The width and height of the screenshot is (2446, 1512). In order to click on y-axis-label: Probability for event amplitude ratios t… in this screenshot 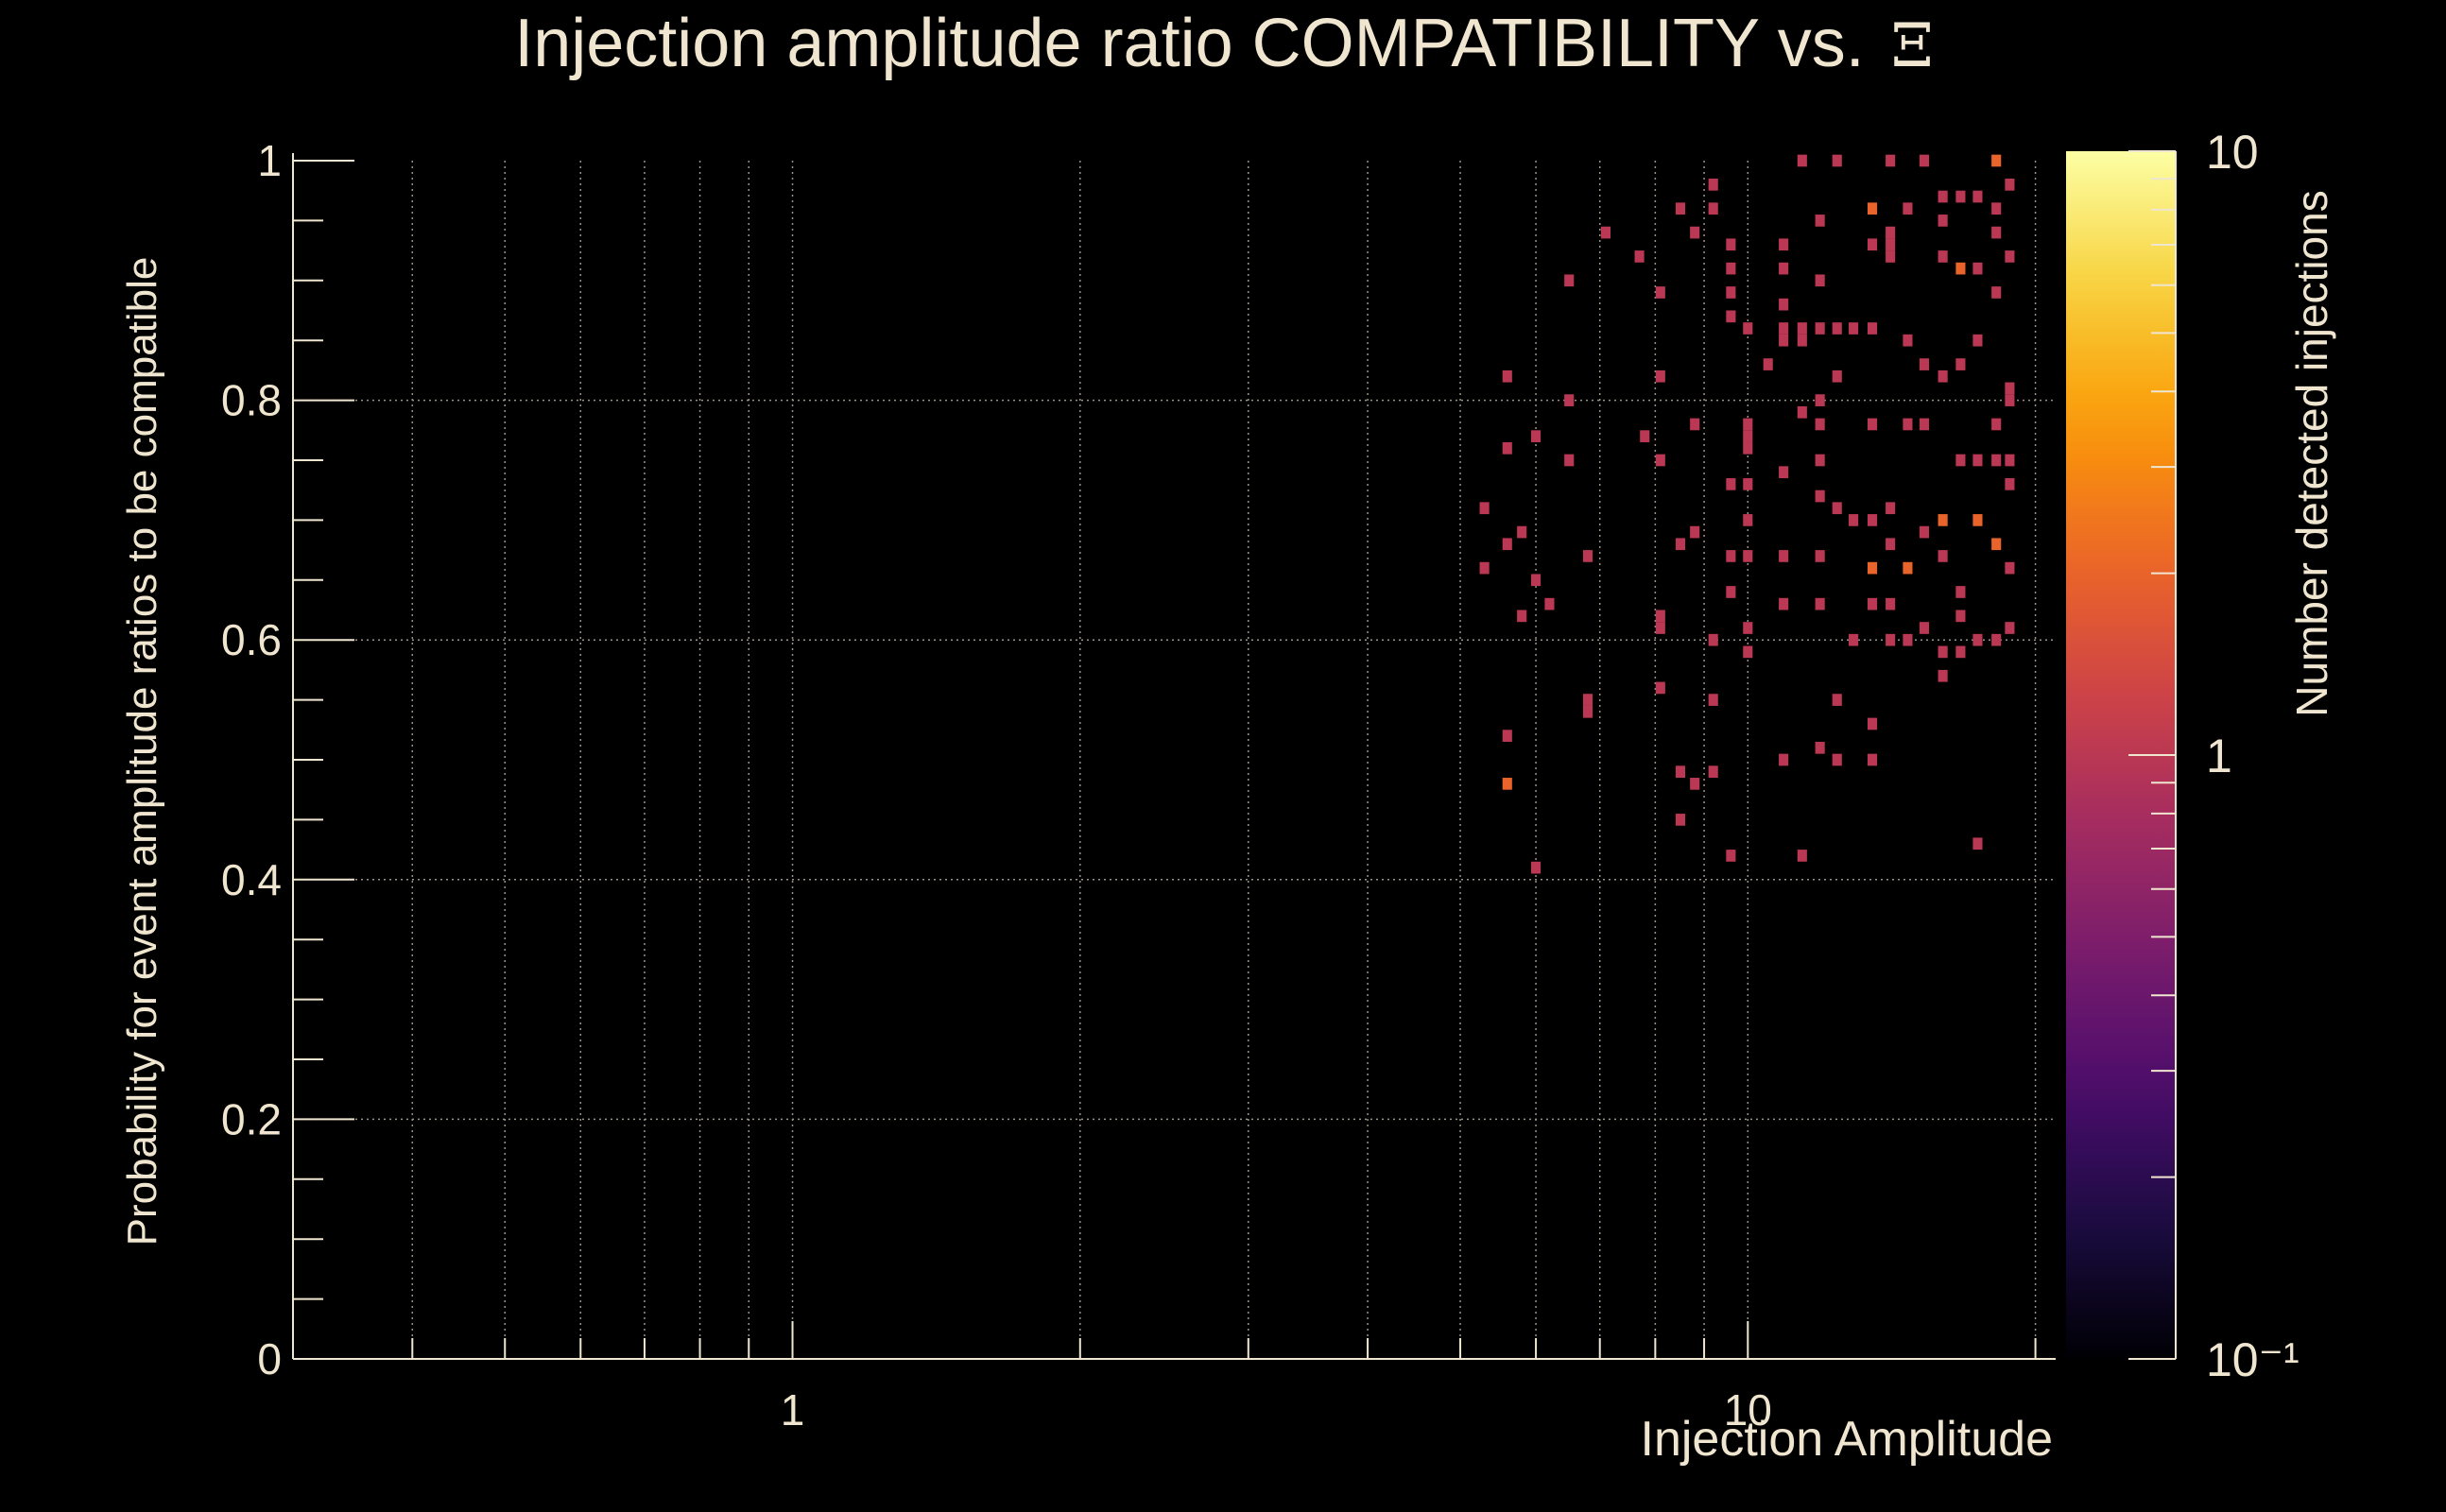, I will do `click(142, 751)`.